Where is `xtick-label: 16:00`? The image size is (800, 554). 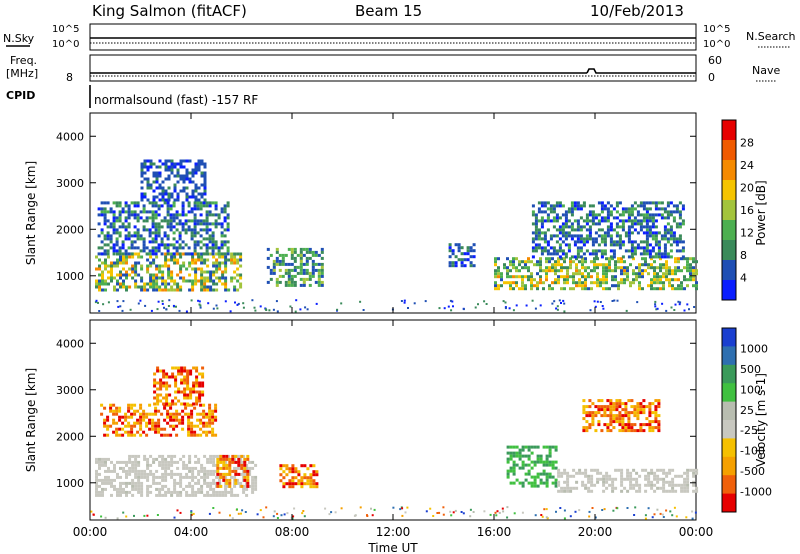
xtick-label: 16:00 is located at coordinates (494, 532).